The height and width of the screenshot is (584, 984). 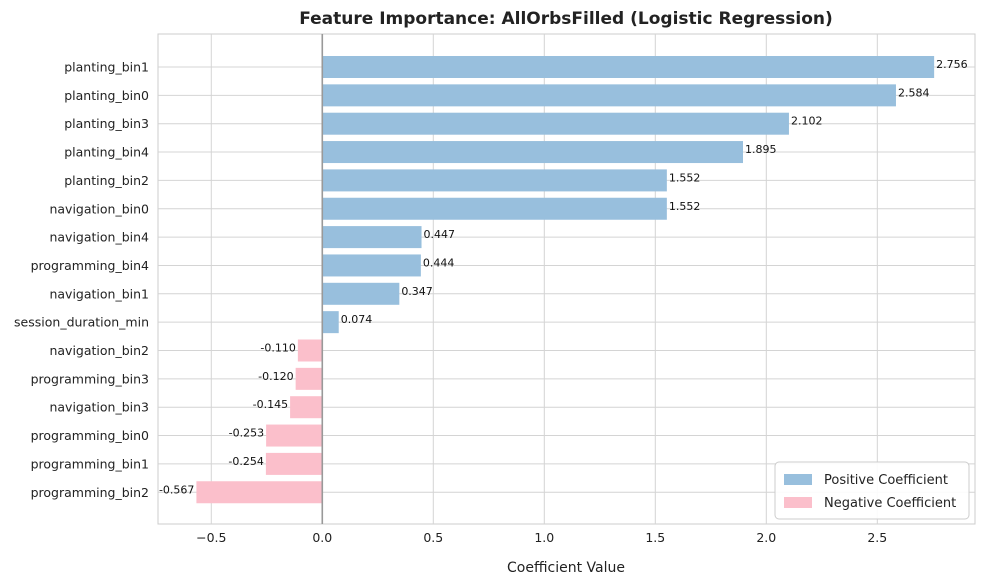 I want to click on data-label: -0.120, so click(x=275, y=376).